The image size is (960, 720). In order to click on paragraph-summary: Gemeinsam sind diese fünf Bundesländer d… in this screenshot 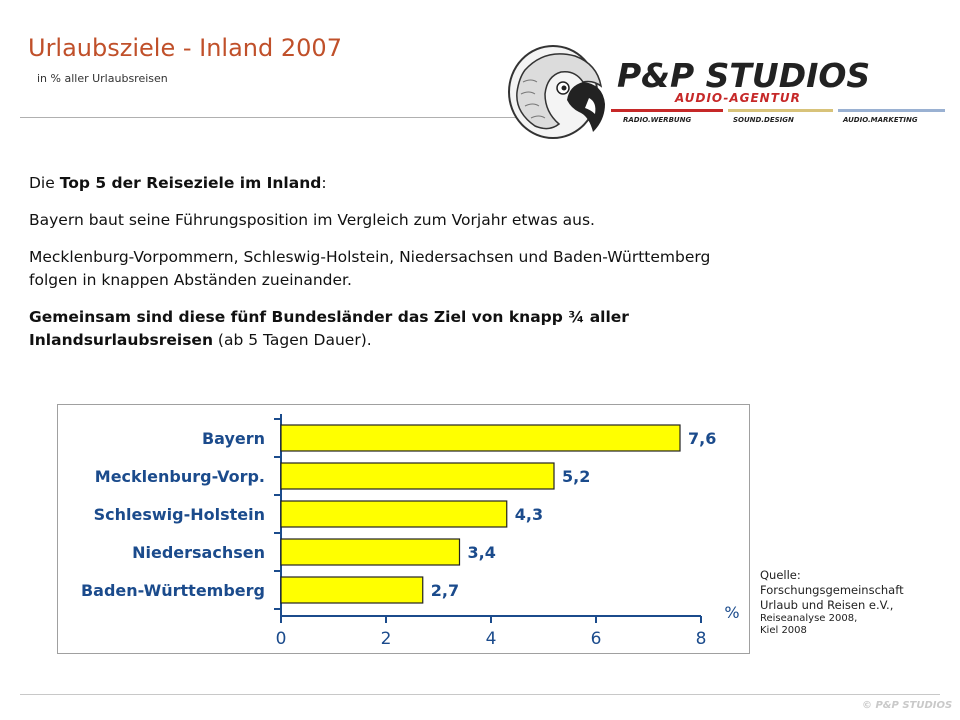, I will do `click(329, 328)`.